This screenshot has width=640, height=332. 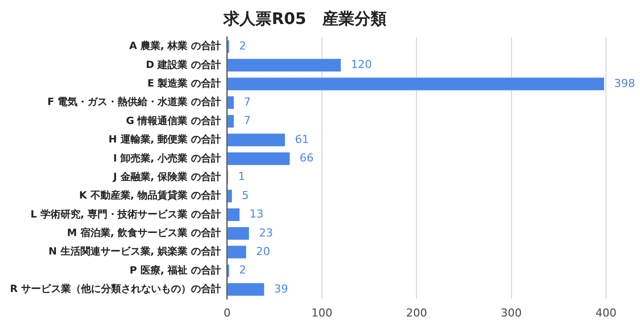 I want to click on y-tick-label: M 宿泊業, 飲食サービス業 の合計, so click(x=144, y=232).